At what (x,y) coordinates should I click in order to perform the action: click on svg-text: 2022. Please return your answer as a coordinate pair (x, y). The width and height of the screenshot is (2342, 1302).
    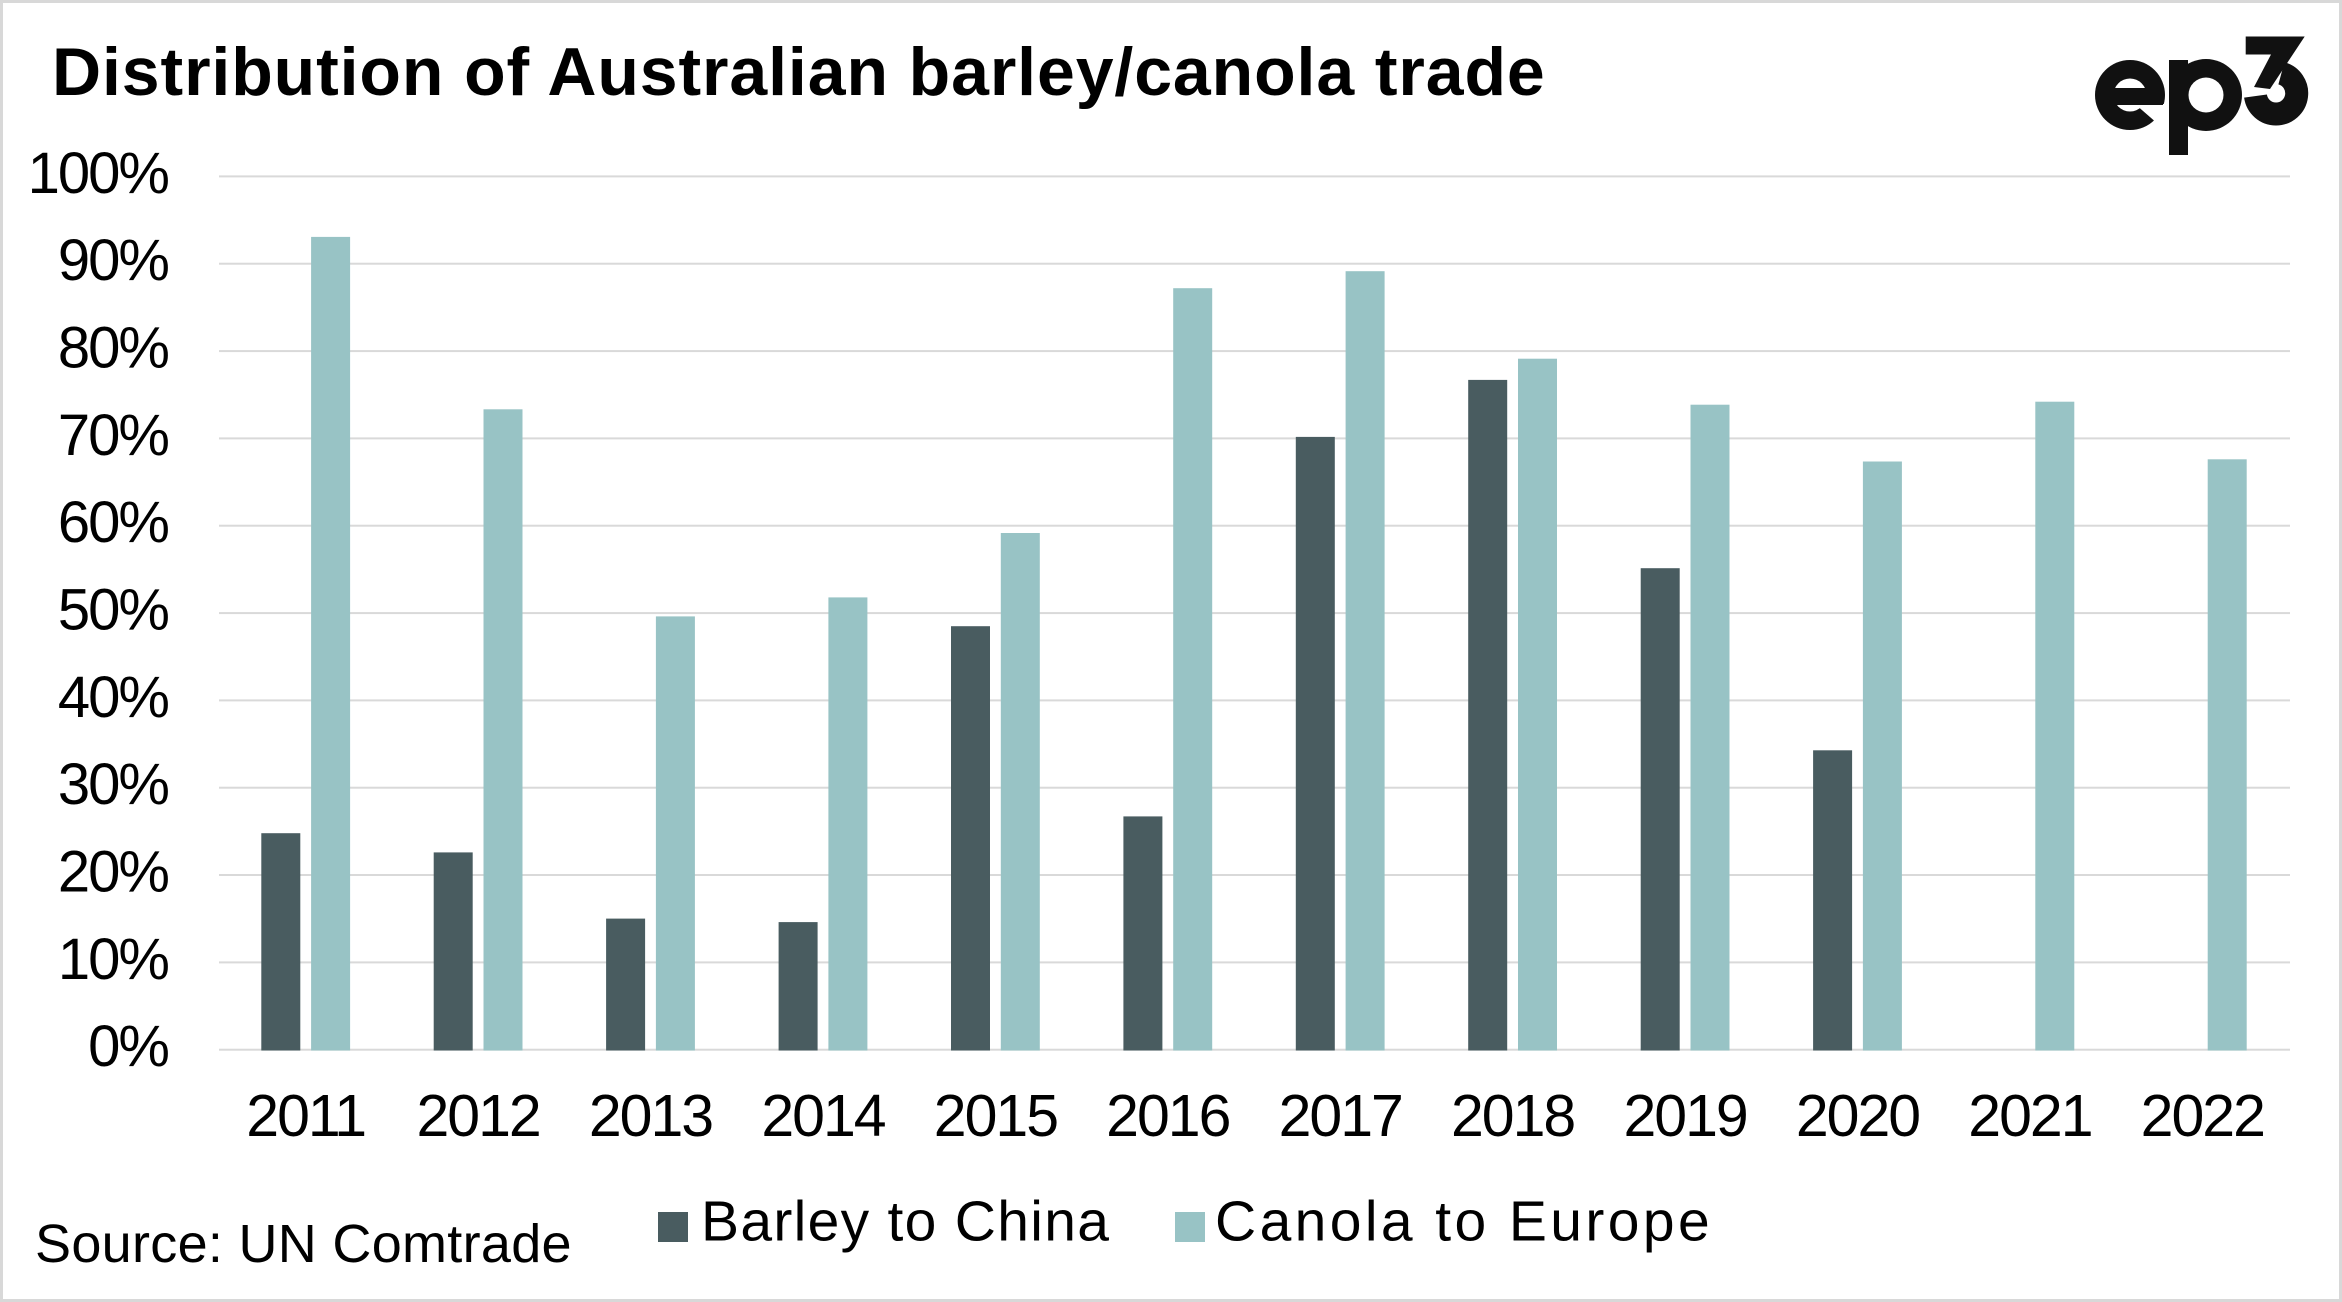
    Looking at the image, I should click on (2202, 1116).